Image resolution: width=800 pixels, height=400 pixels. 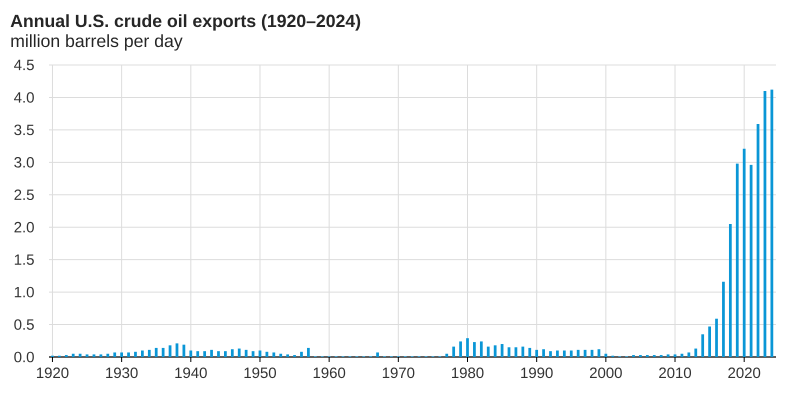 What do you see at coordinates (468, 373) in the screenshot?
I see `x-tick-label: 1980` at bounding box center [468, 373].